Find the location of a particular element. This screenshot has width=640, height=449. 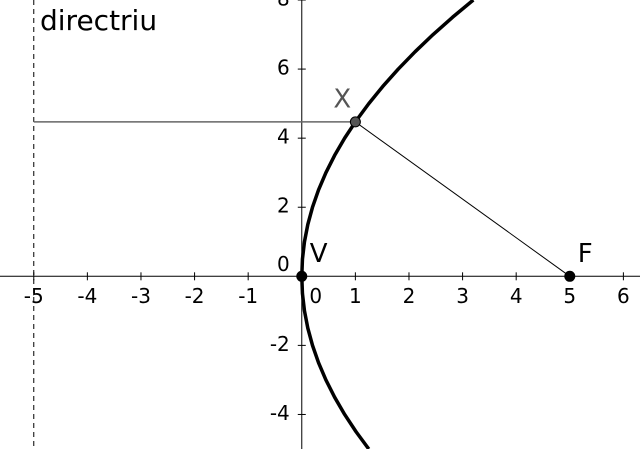

directrix-label: directriu is located at coordinates (98, 20).